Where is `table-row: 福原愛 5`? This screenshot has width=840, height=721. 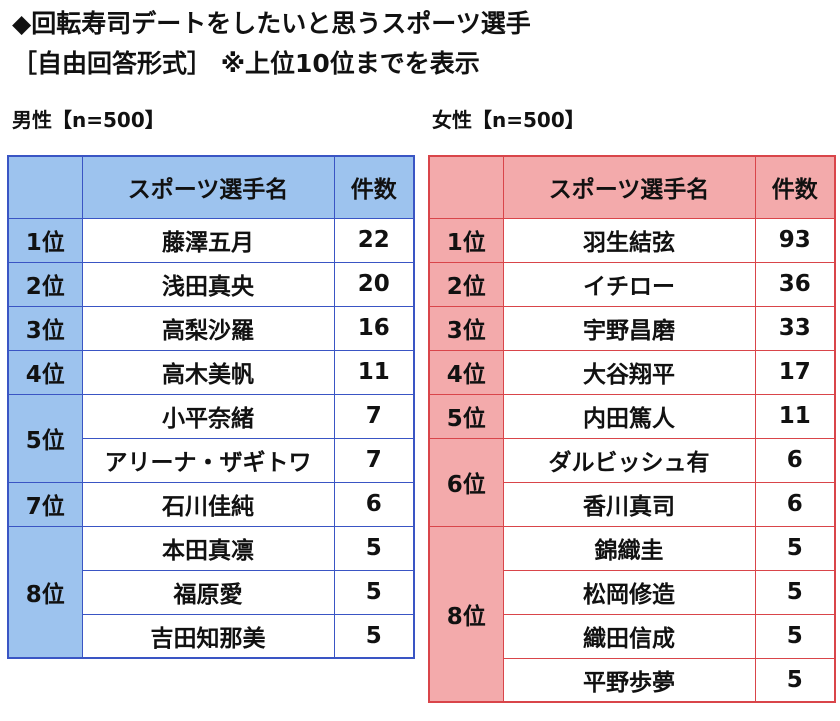 table-row: 福原愛 5 is located at coordinates (211, 592).